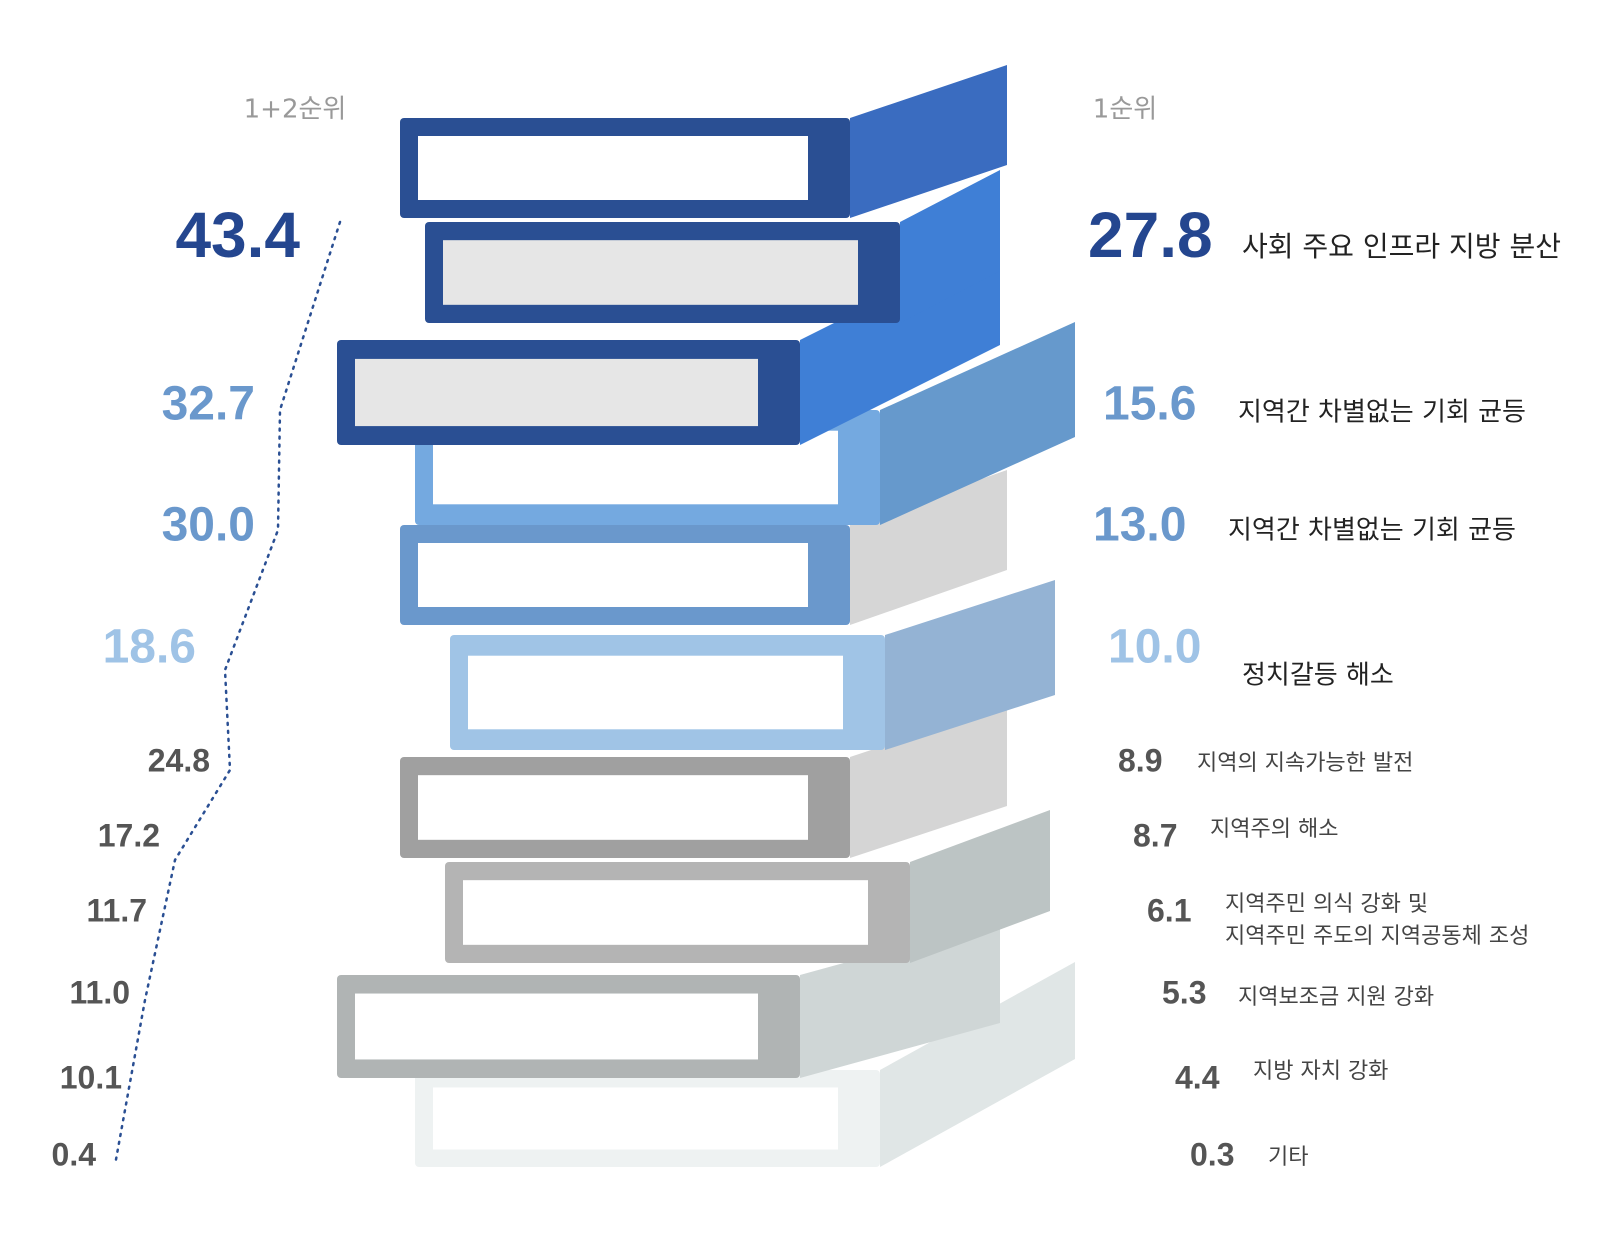 Image resolution: width=1605 pixels, height=1253 pixels. What do you see at coordinates (295, 110) in the screenshot?
I see `left-header: 1+2순위` at bounding box center [295, 110].